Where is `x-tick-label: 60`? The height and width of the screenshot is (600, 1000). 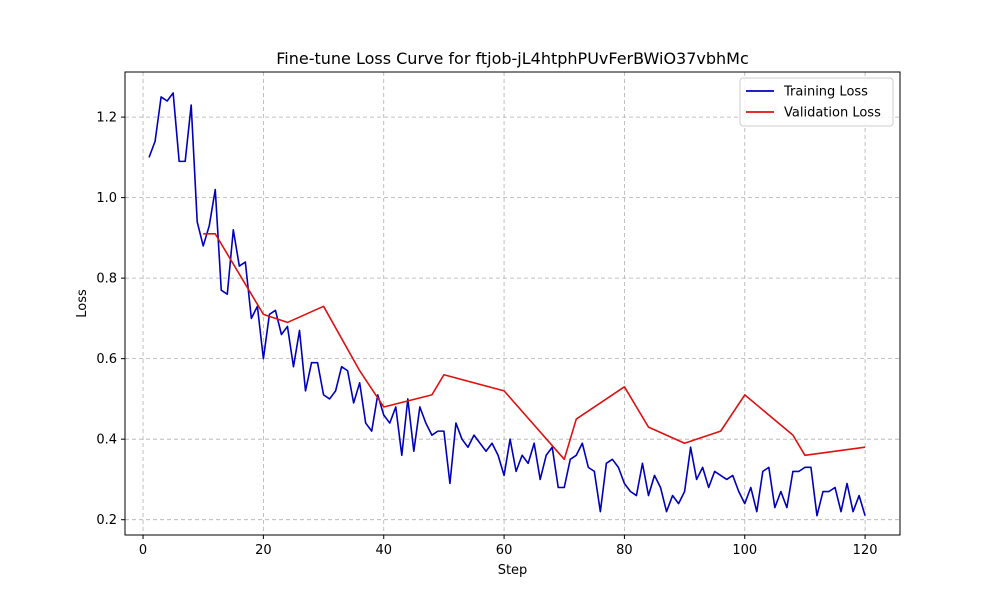 x-tick-label: 60 is located at coordinates (504, 550).